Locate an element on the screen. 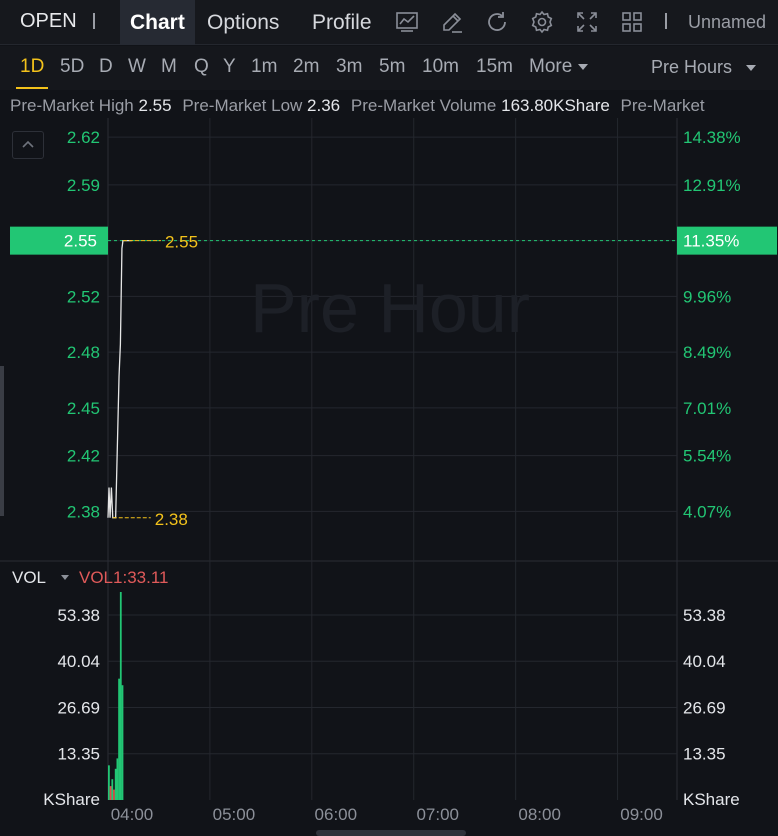  more-label: More is located at coordinates (551, 66).